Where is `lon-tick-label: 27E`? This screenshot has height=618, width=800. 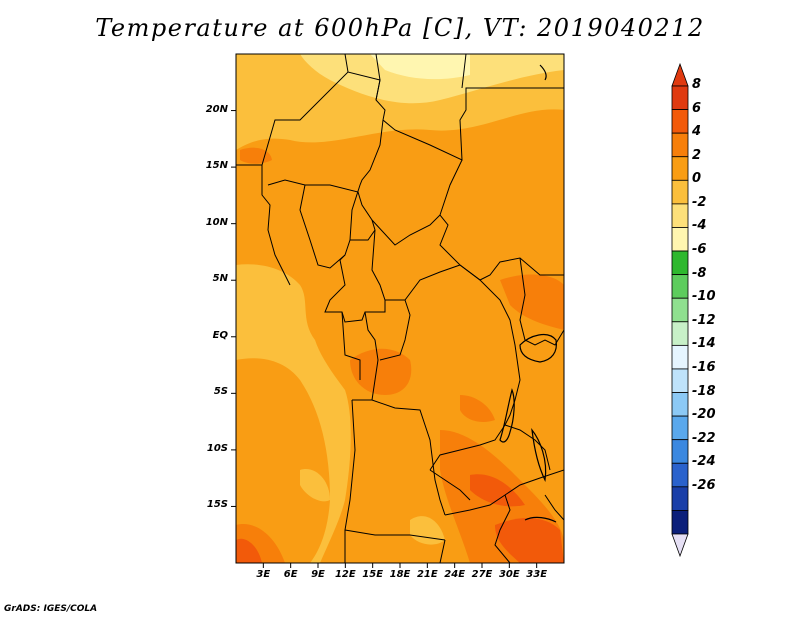 lon-tick-label: 27E is located at coordinates (482, 574).